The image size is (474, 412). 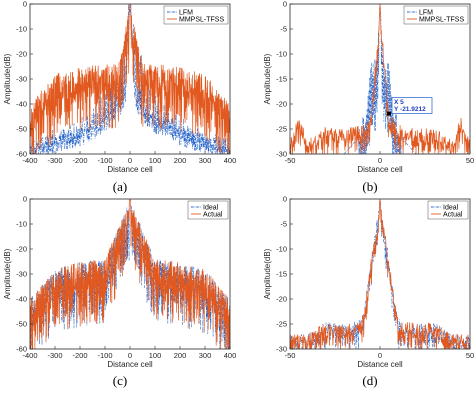 I want to click on datatip: X 5Y -21.9212, so click(x=410, y=106).